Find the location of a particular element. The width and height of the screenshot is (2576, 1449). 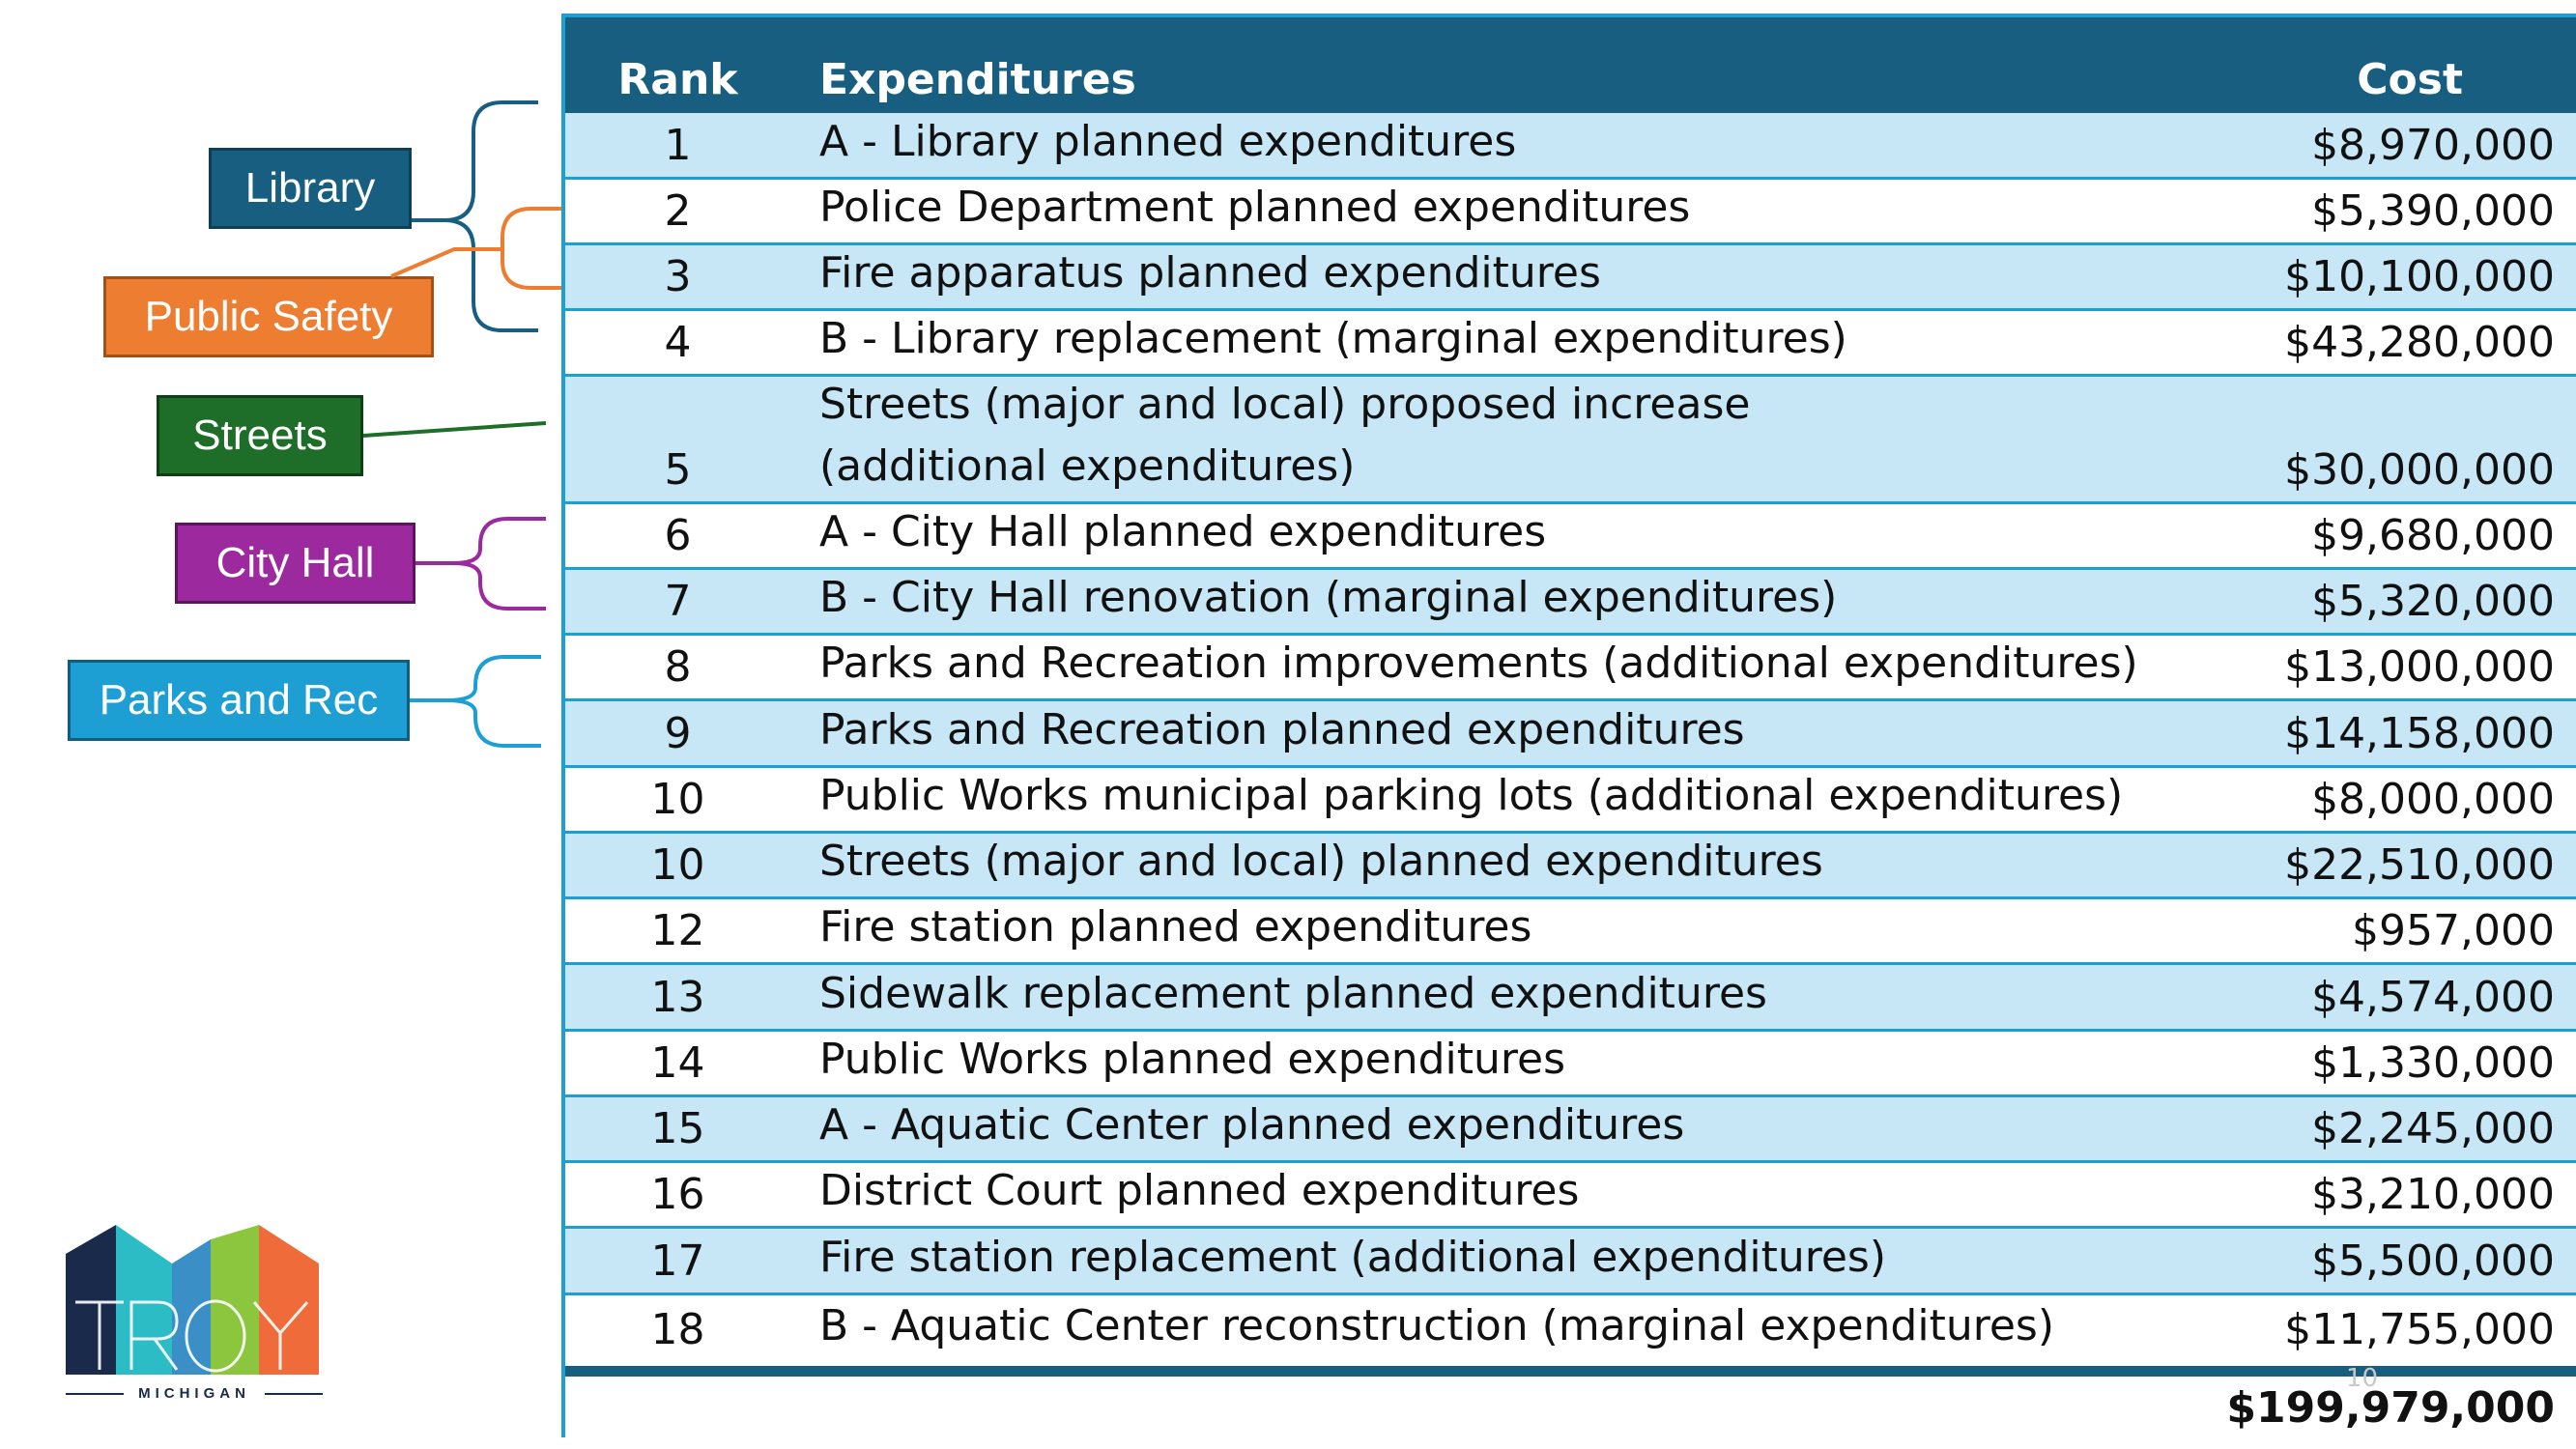

page-number: 10 is located at coordinates (2363, 1378).